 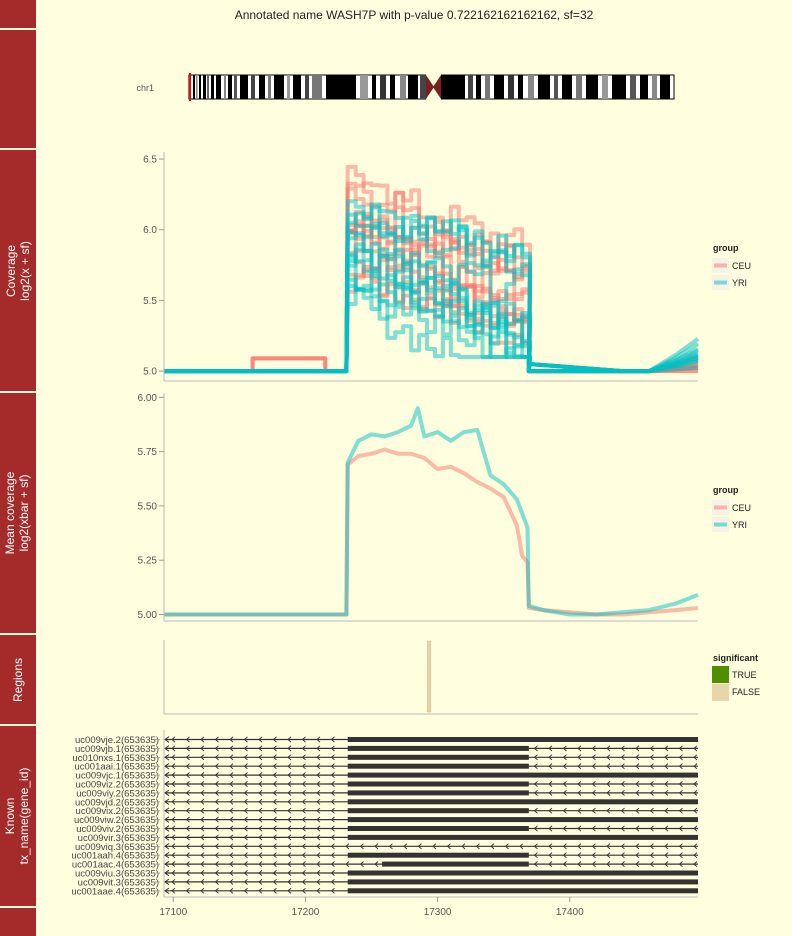 What do you see at coordinates (11, 271) in the screenshot?
I see `strip-coverage-label-1: Coverage` at bounding box center [11, 271].